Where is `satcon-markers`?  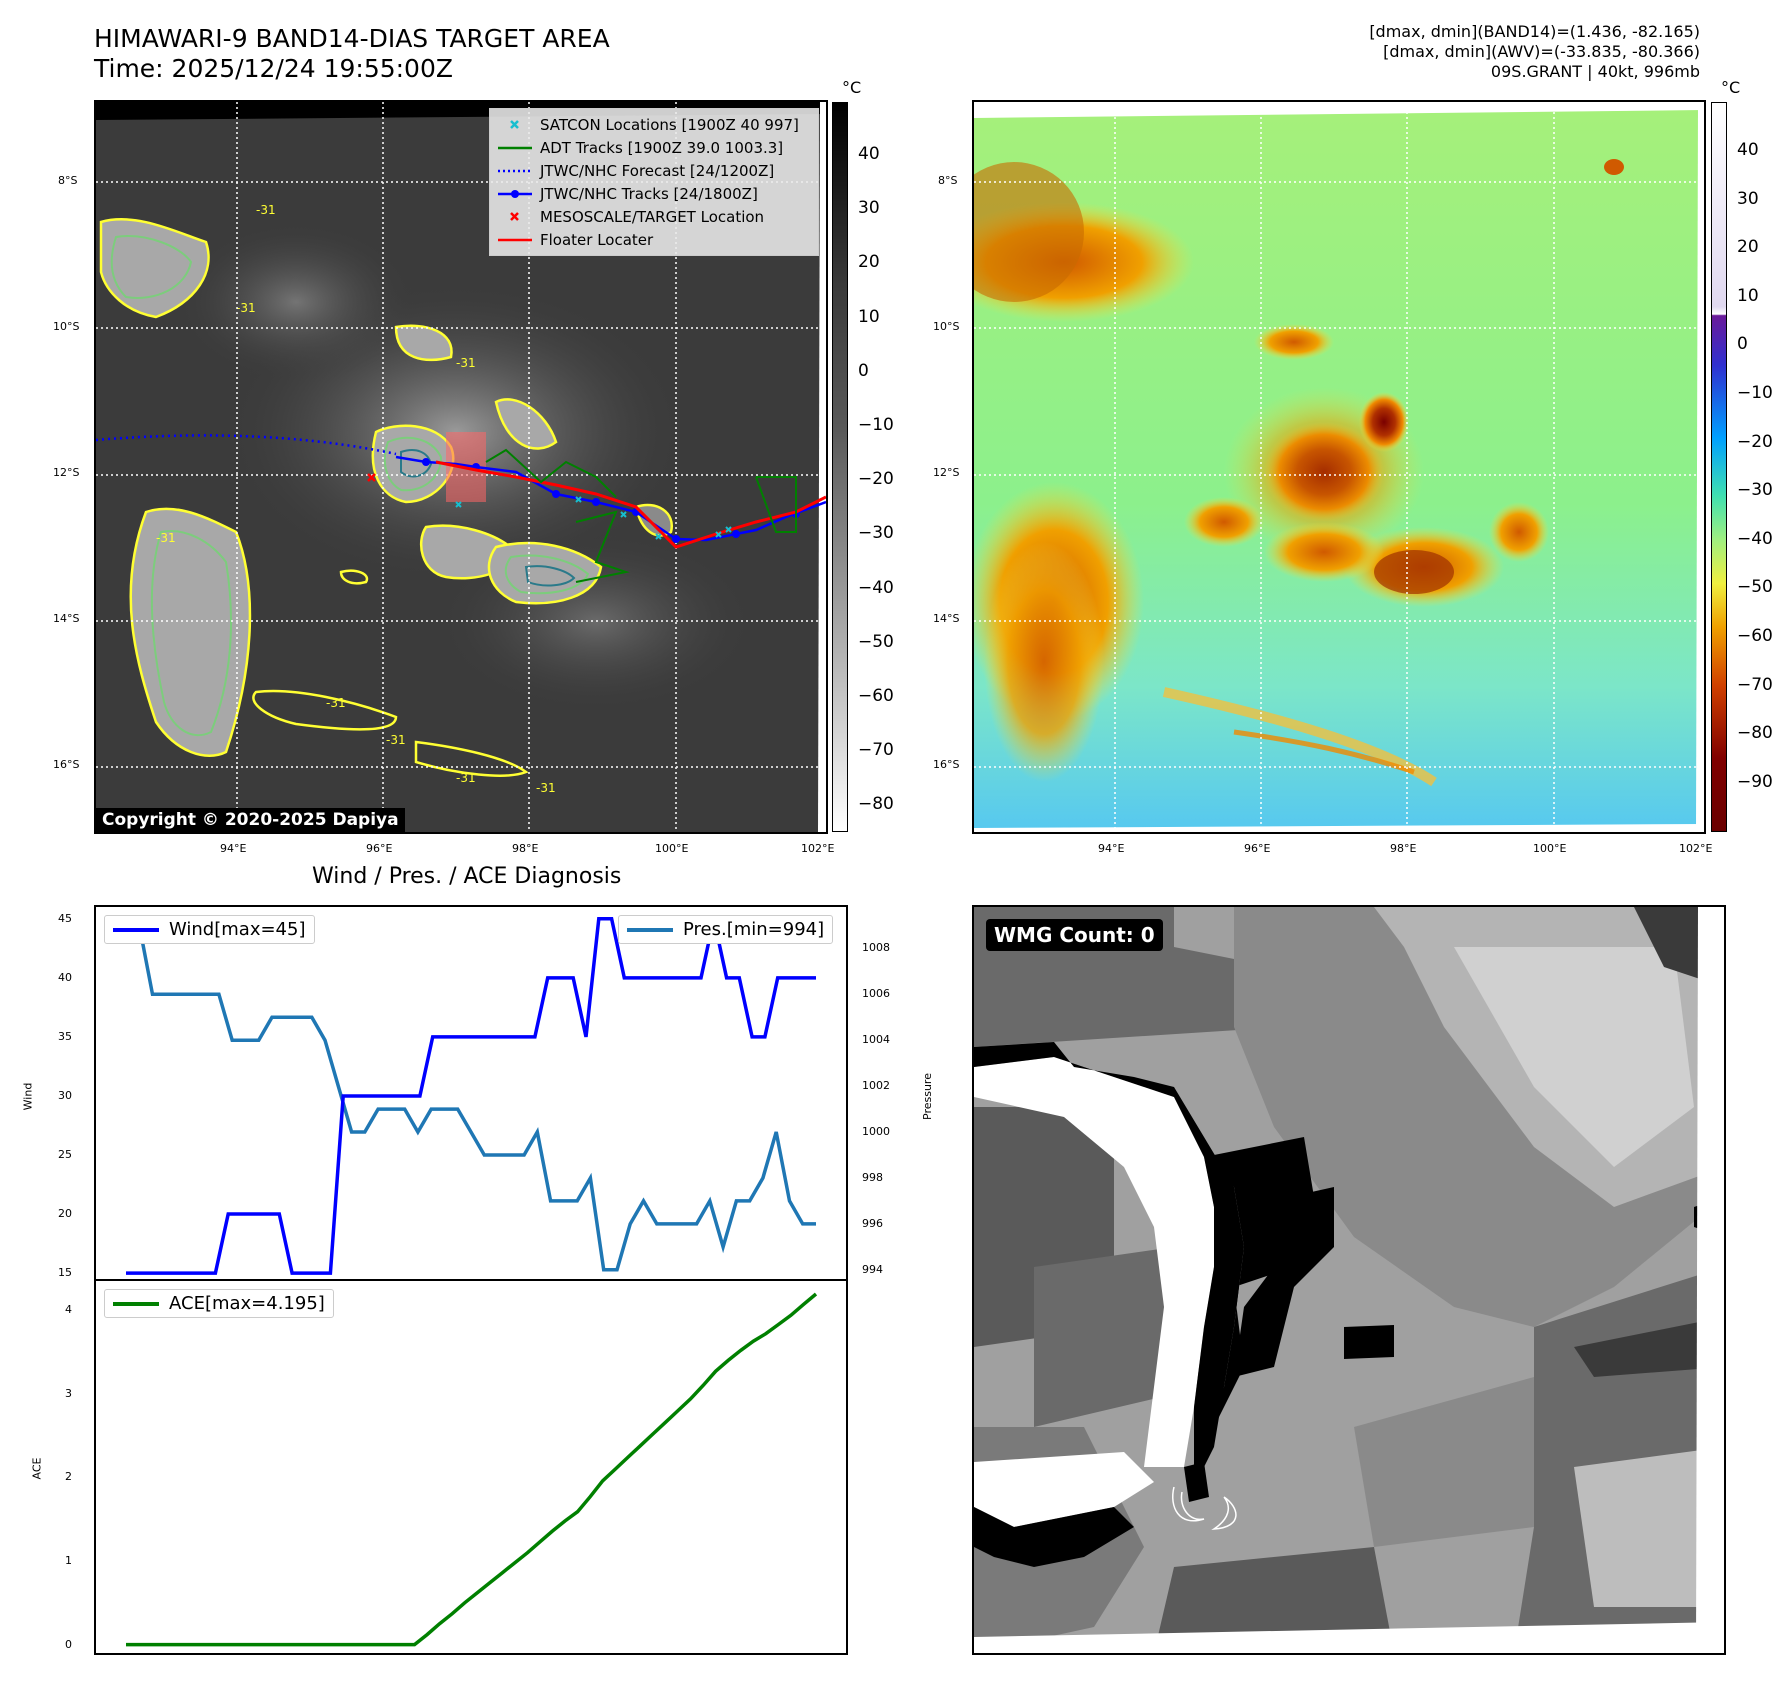
satcon-markers is located at coordinates (593, 518).